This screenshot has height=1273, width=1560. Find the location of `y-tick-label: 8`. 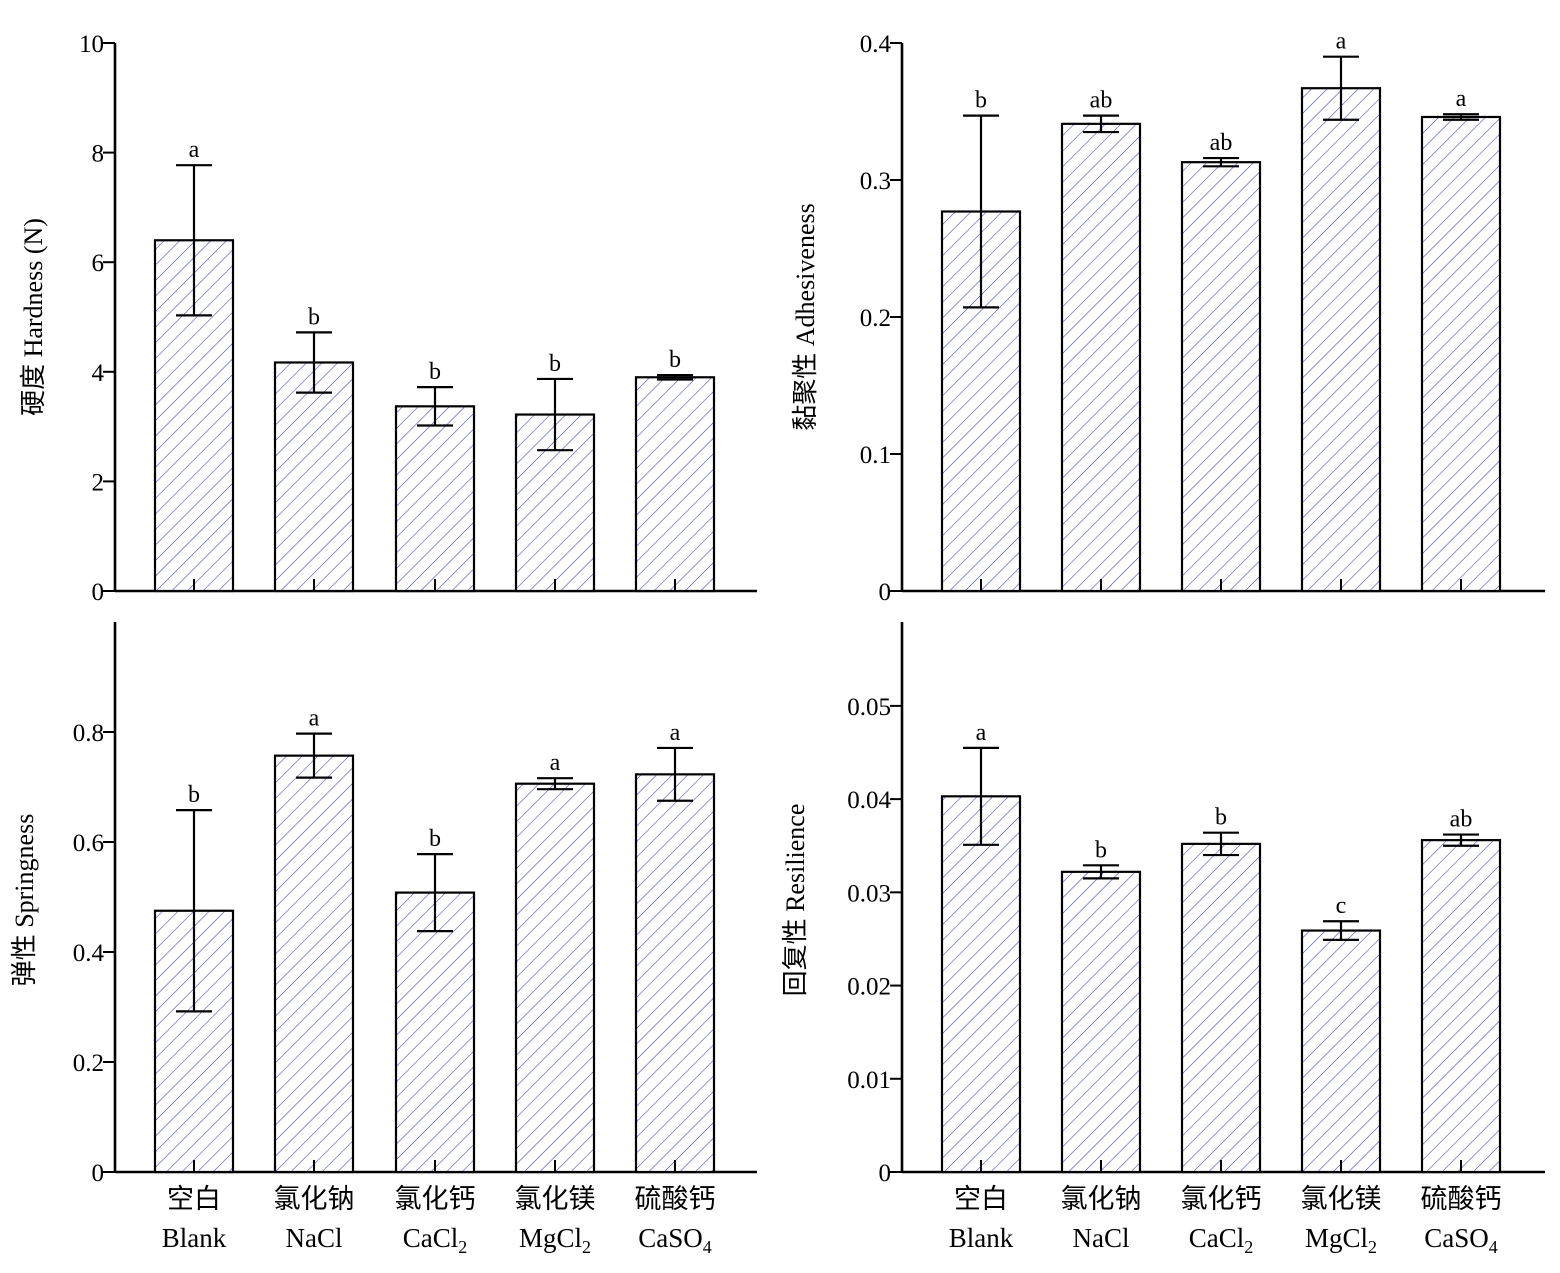

y-tick-label: 8 is located at coordinates (98, 154).